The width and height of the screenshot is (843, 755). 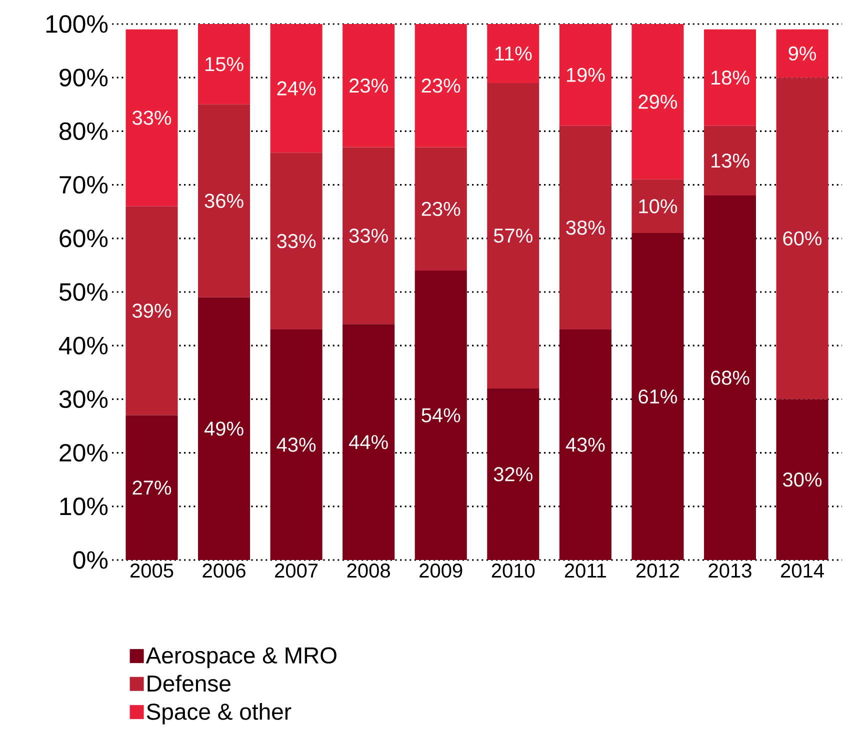 I want to click on y-tick-label: 10%, so click(x=84, y=507).